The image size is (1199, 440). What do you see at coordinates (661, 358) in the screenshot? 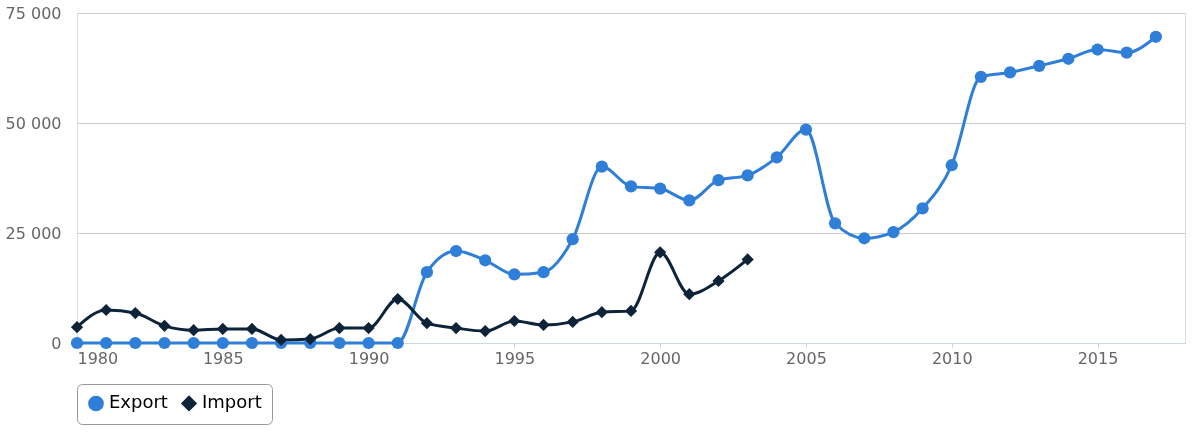
I see `x-tick-label: 2000` at bounding box center [661, 358].